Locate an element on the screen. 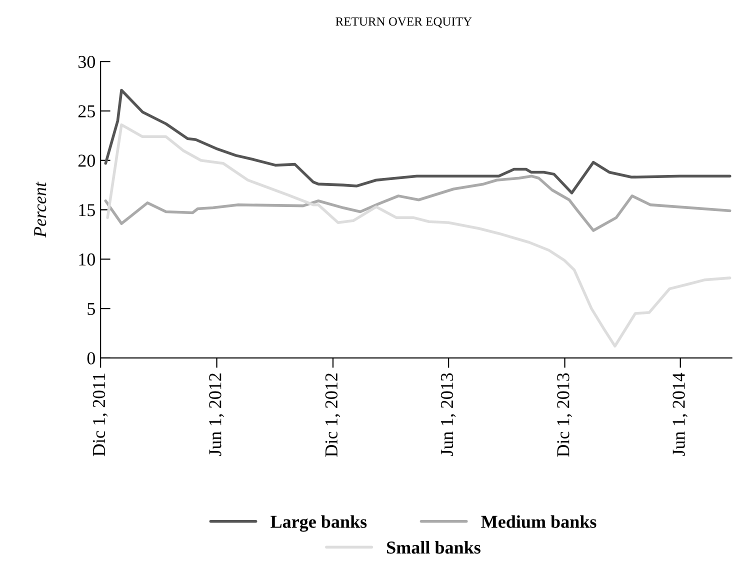  y-tick-label: 15 is located at coordinates (87, 210).